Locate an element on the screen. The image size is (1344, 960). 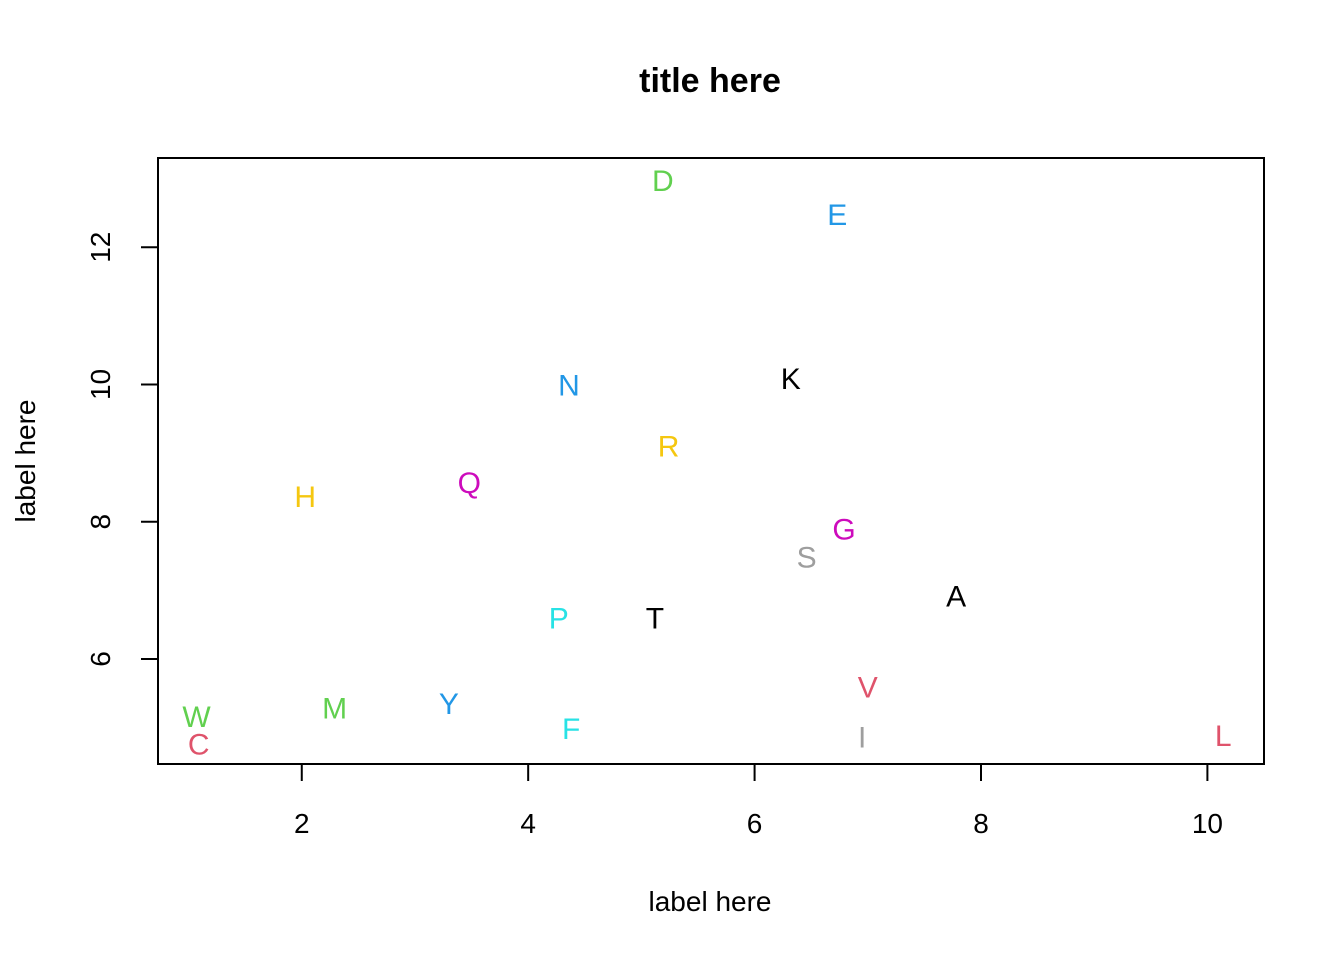
point-label-v: V is located at coordinates (868, 687).